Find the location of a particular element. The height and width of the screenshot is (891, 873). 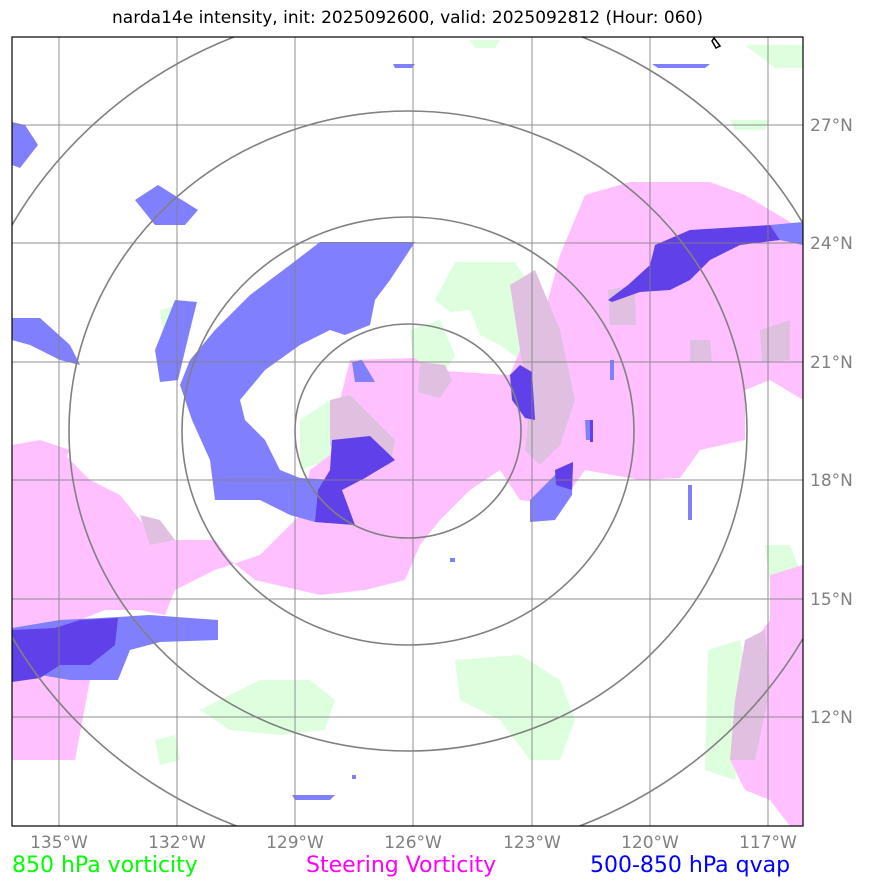

legend-steering-vorticity: Steering Vorticity is located at coordinates (401, 865).